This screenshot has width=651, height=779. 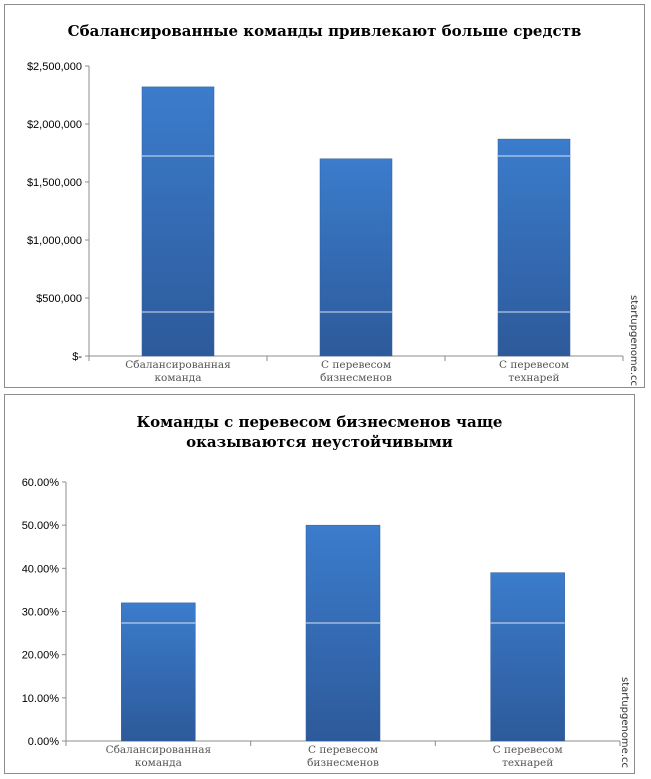 What do you see at coordinates (41, 569) in the screenshot?
I see `y-tick-label: 40.00%` at bounding box center [41, 569].